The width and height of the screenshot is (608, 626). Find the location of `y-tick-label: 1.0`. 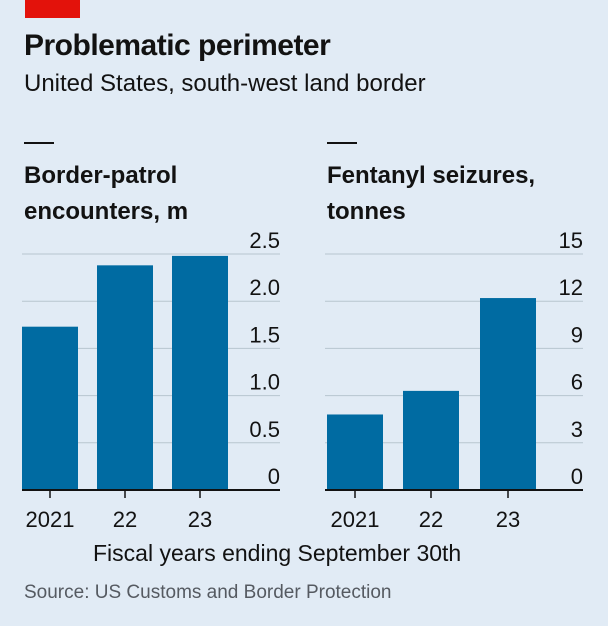

y-tick-label: 1.0 is located at coordinates (264, 382).